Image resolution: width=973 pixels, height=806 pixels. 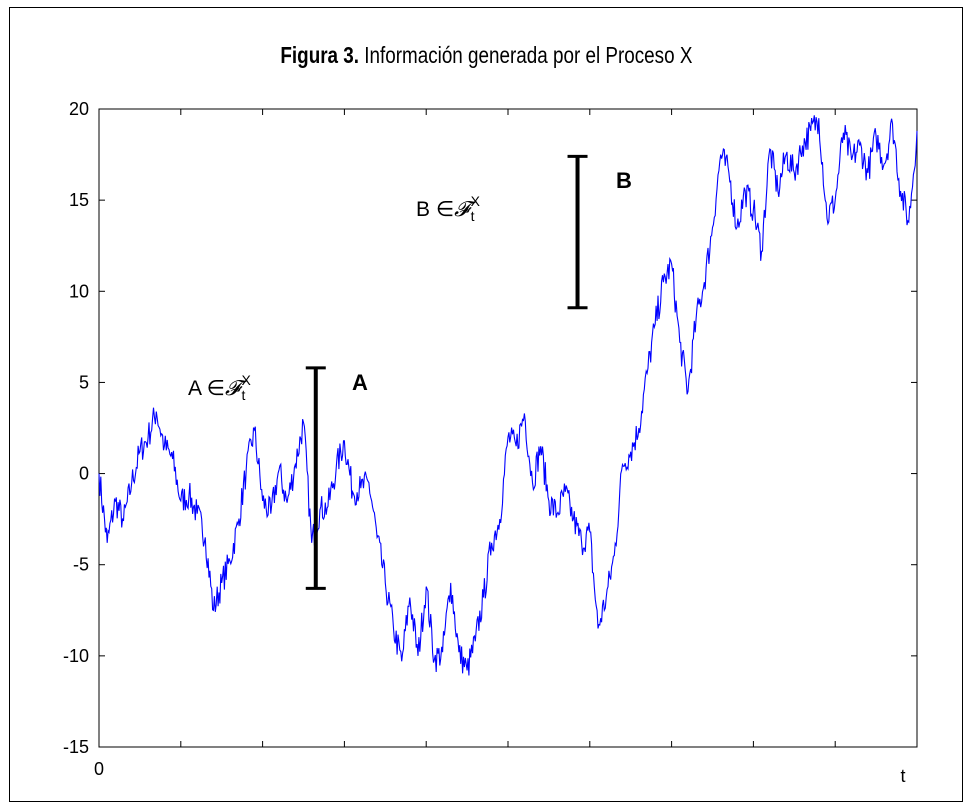 What do you see at coordinates (435, 209) in the screenshot?
I see `set-membership-b: B ∈` at bounding box center [435, 209].